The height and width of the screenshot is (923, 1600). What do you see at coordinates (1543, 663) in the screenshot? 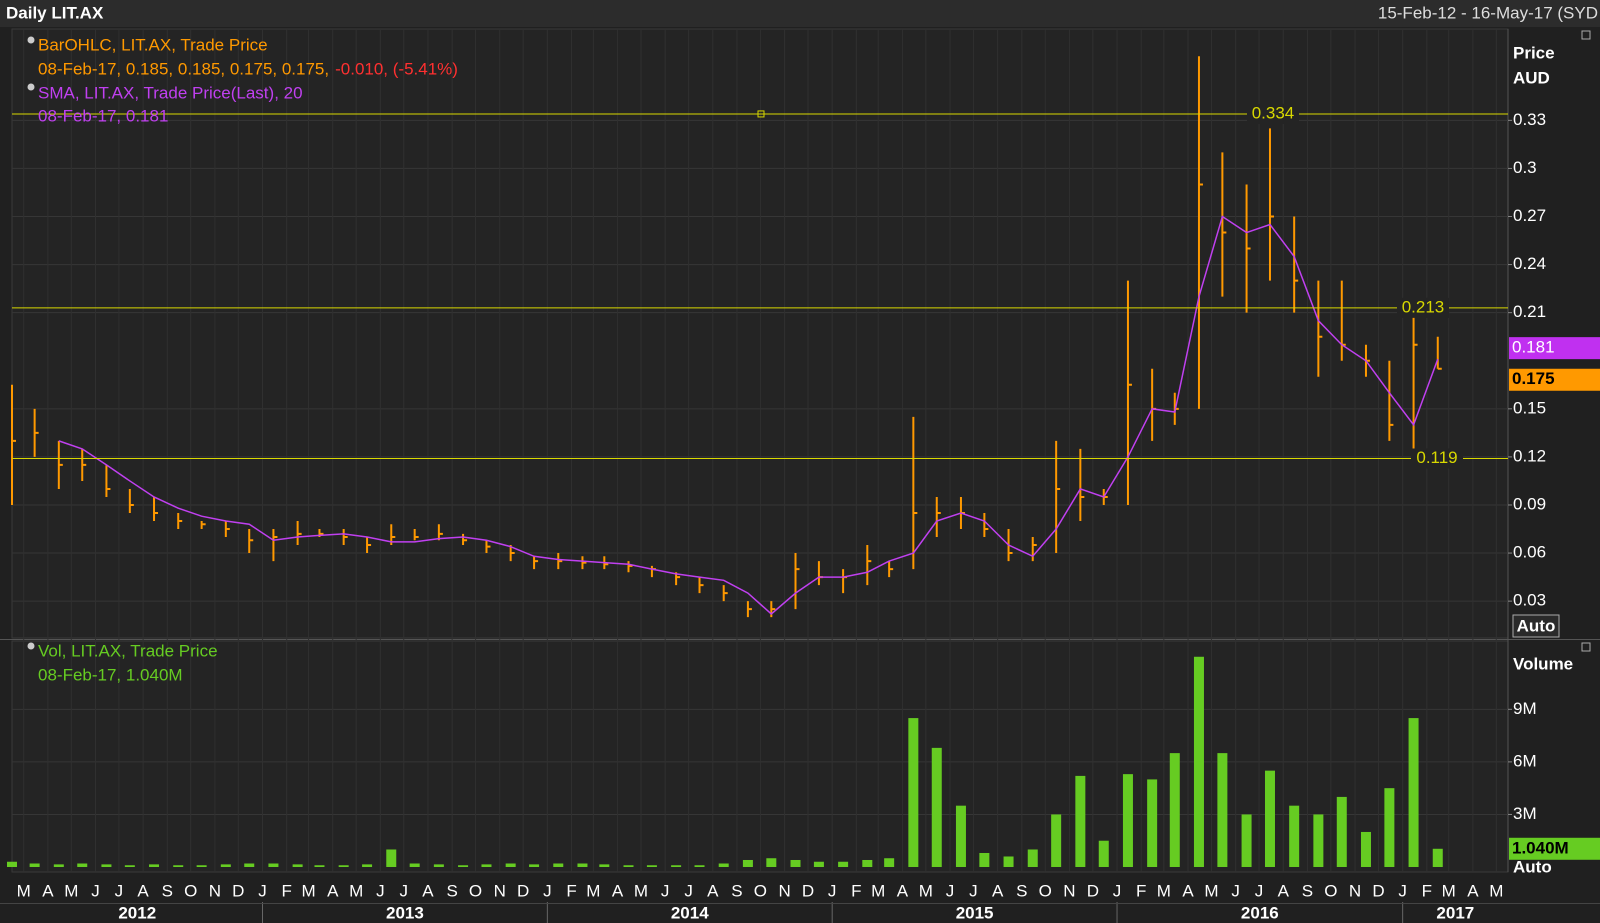
I see `volume-axis-title: Volume` at bounding box center [1543, 663].